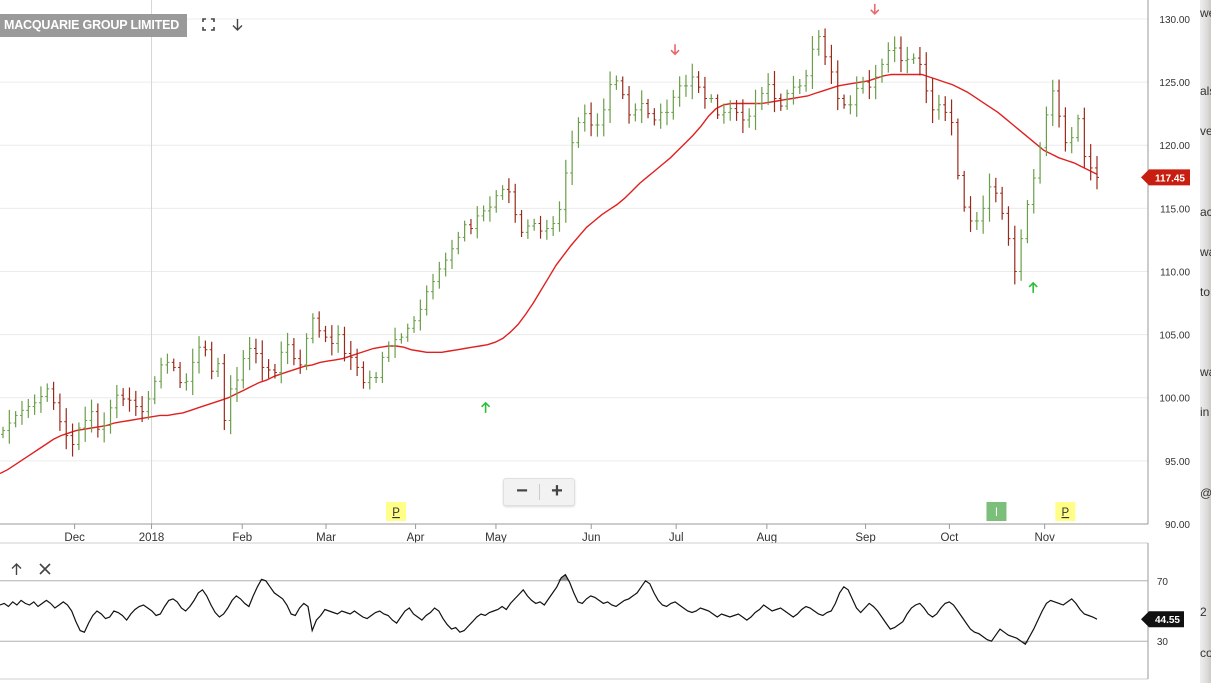 The width and height of the screenshot is (1211, 683). What do you see at coordinates (1205, 653) in the screenshot?
I see `edge-text: co` at bounding box center [1205, 653].